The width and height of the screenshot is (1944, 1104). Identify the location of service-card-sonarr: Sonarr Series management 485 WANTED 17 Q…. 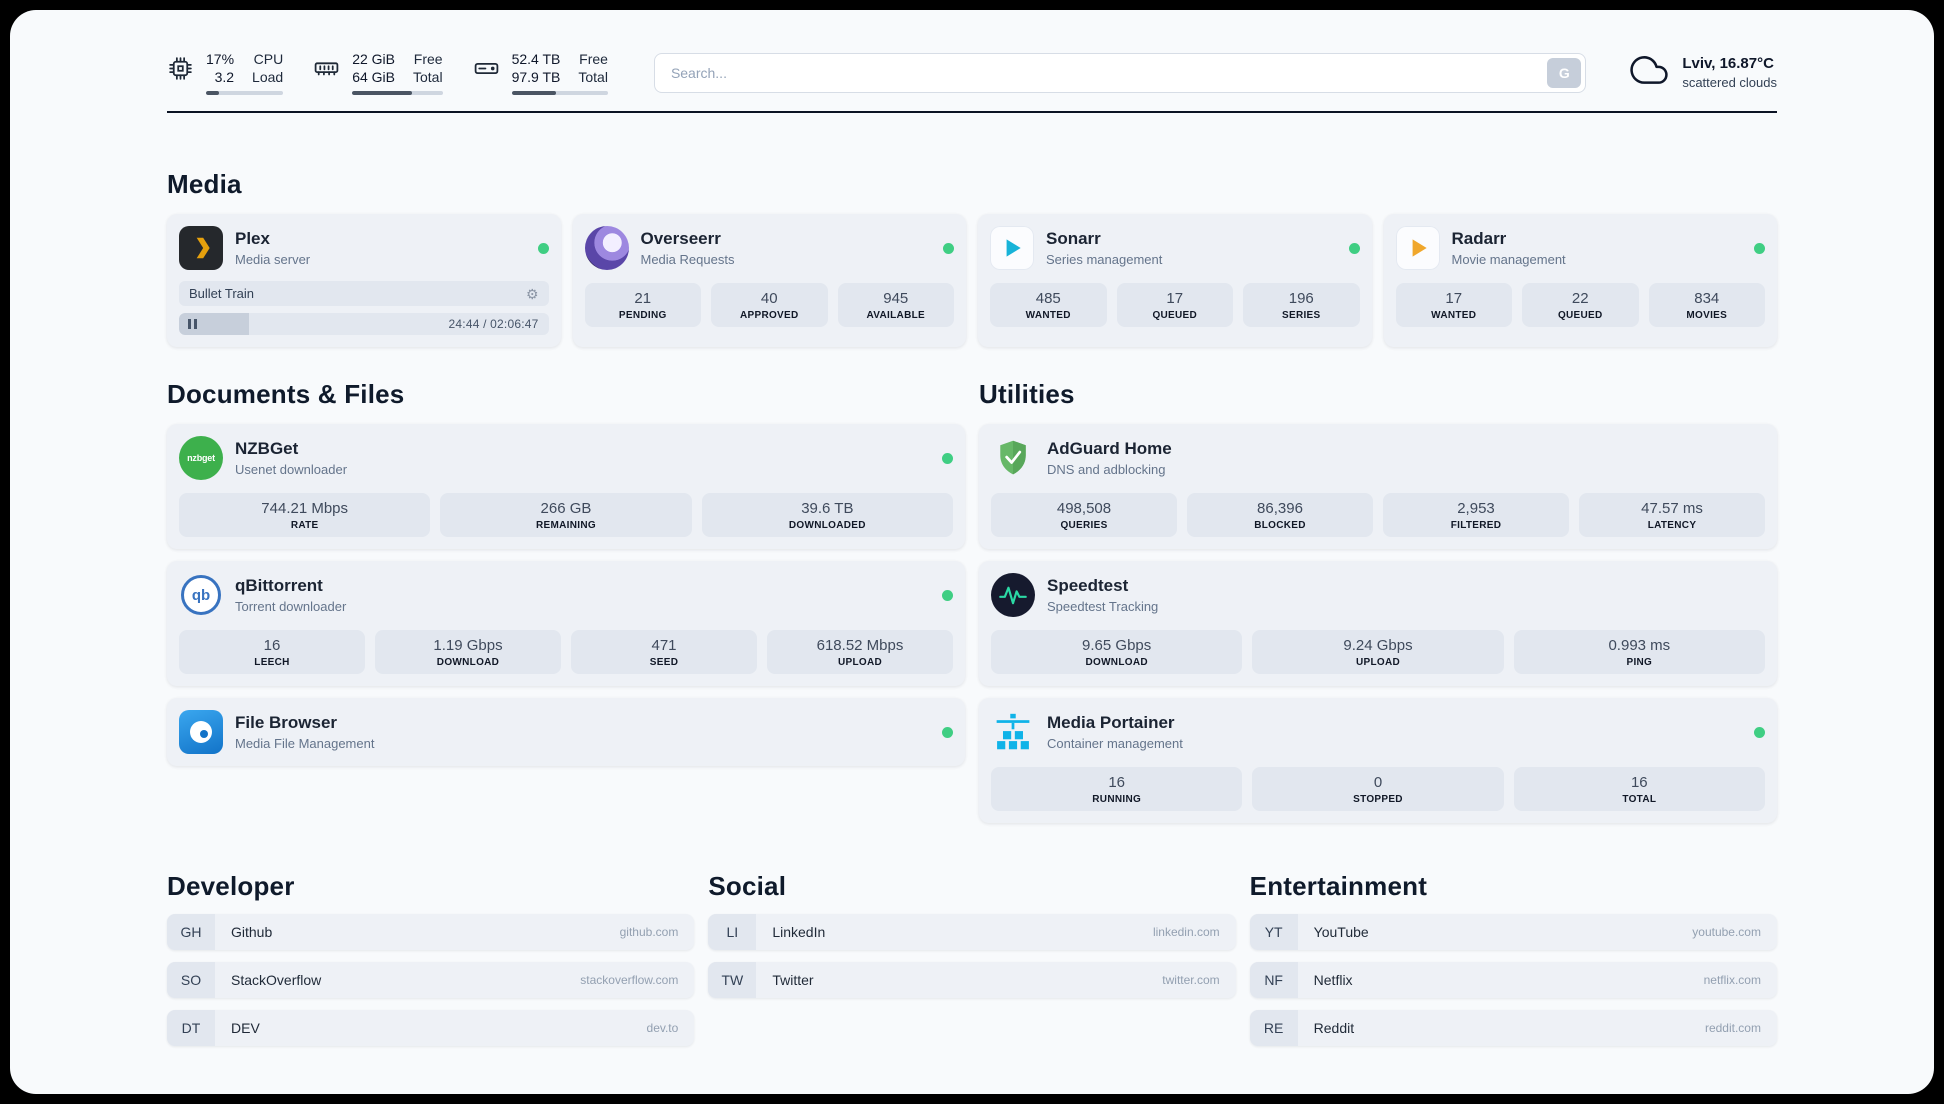
(1175, 280).